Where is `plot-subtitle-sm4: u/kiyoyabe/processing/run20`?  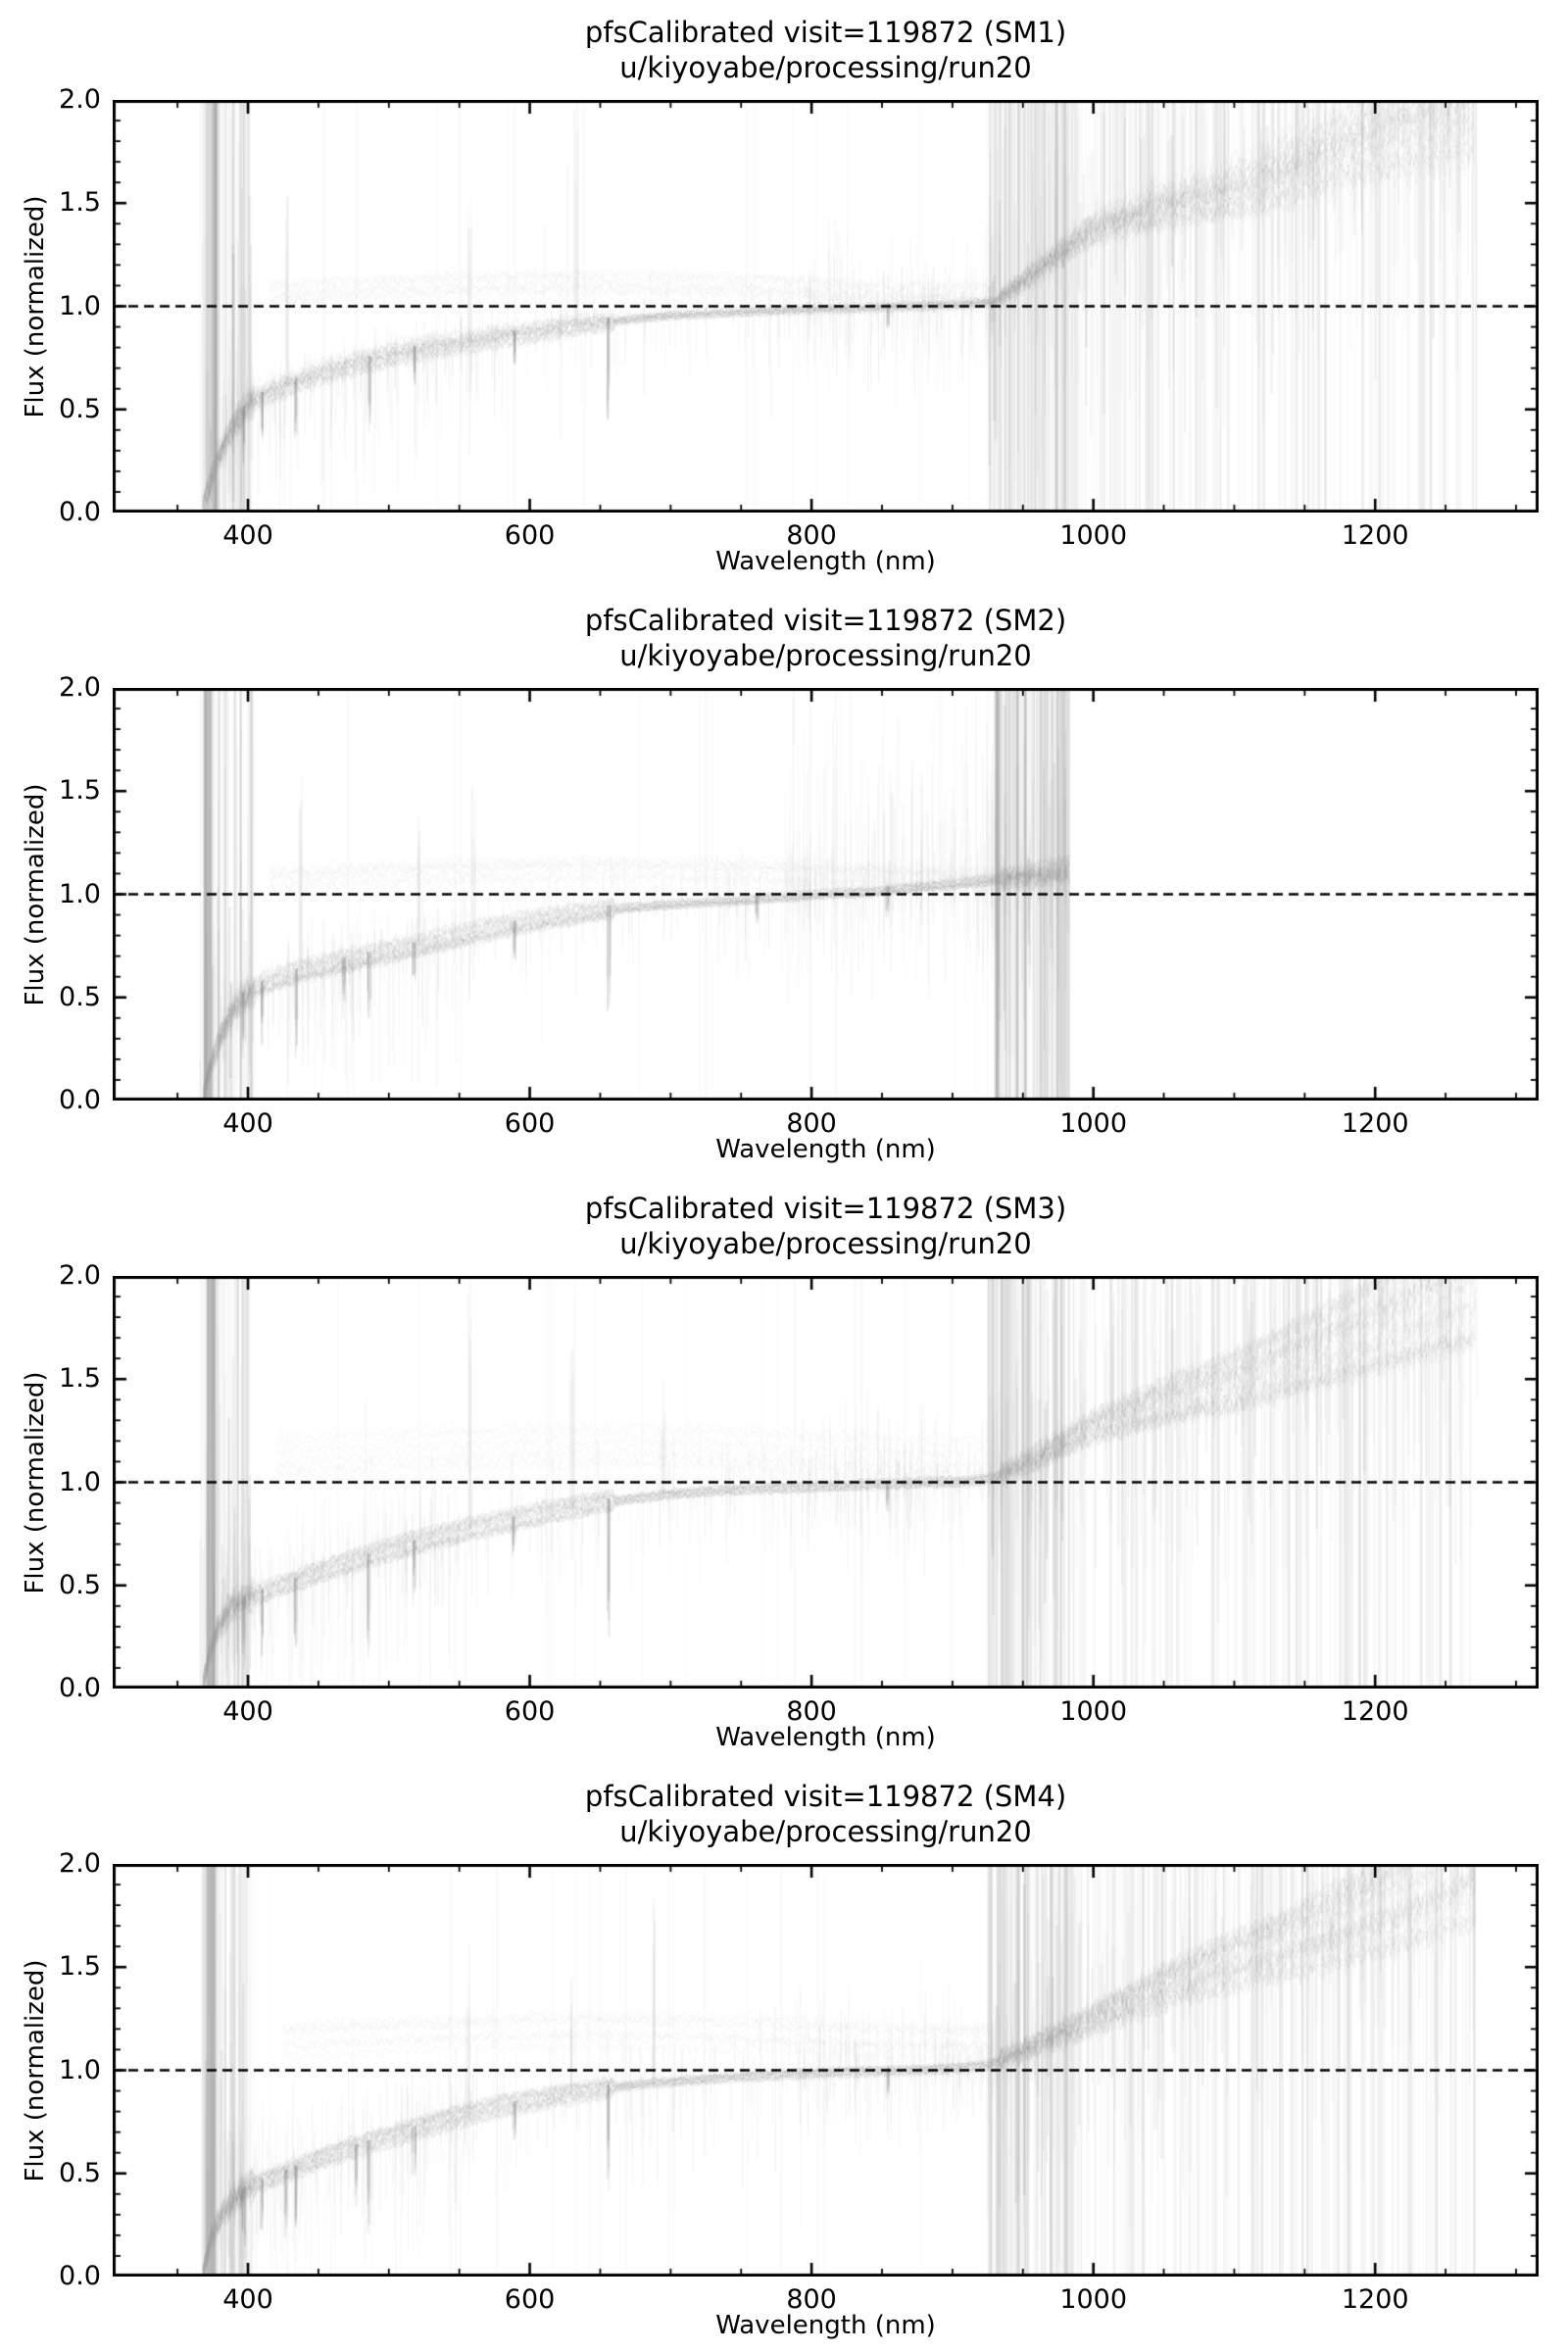 plot-subtitle-sm4: u/kiyoyabe/processing/run20 is located at coordinates (825, 1831).